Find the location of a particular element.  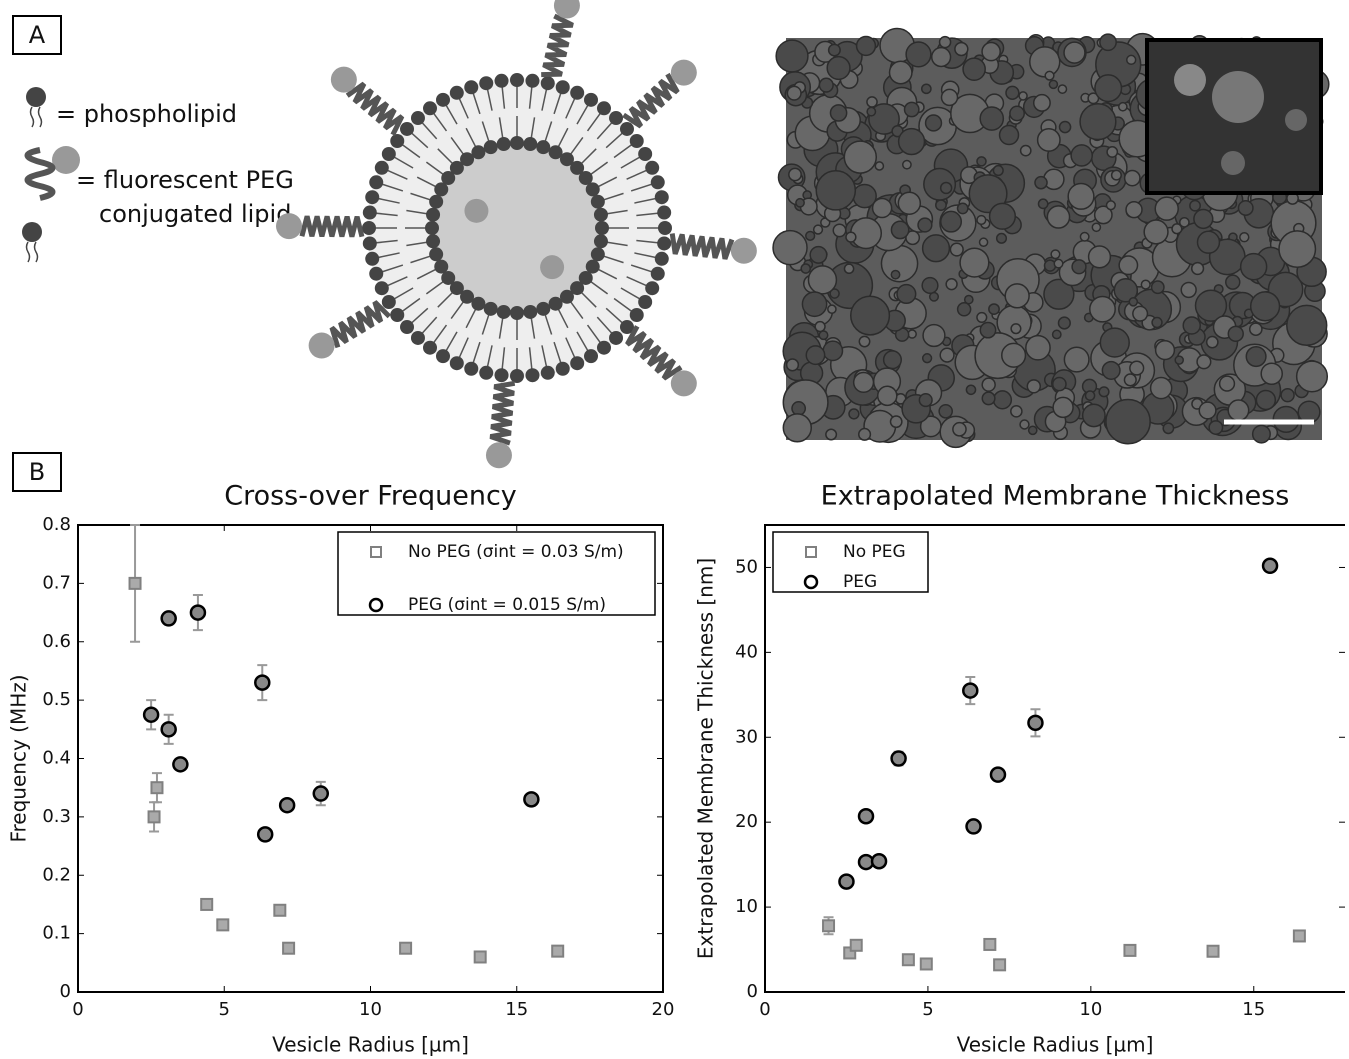

y-tick-label: 0.6 is located at coordinates (56, 641).